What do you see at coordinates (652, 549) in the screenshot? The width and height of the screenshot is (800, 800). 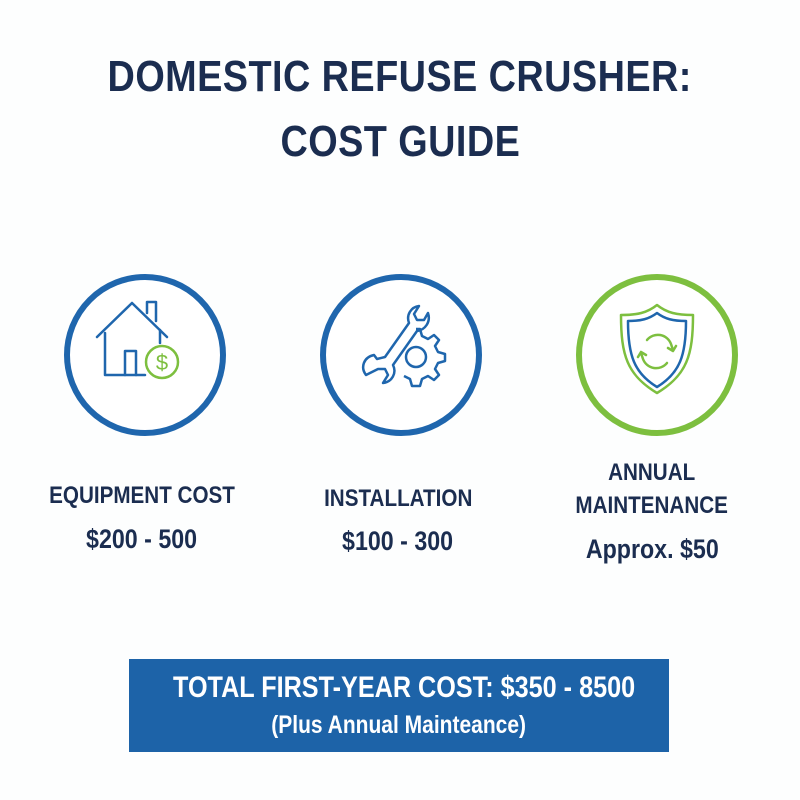 I see `maintenance-value: Approx. $50` at bounding box center [652, 549].